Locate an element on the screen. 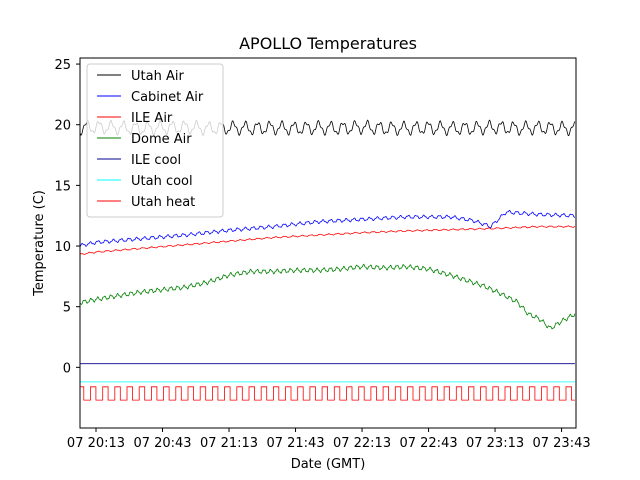 The image size is (640, 480). x-tick-label: 07 23:43 is located at coordinates (561, 443).